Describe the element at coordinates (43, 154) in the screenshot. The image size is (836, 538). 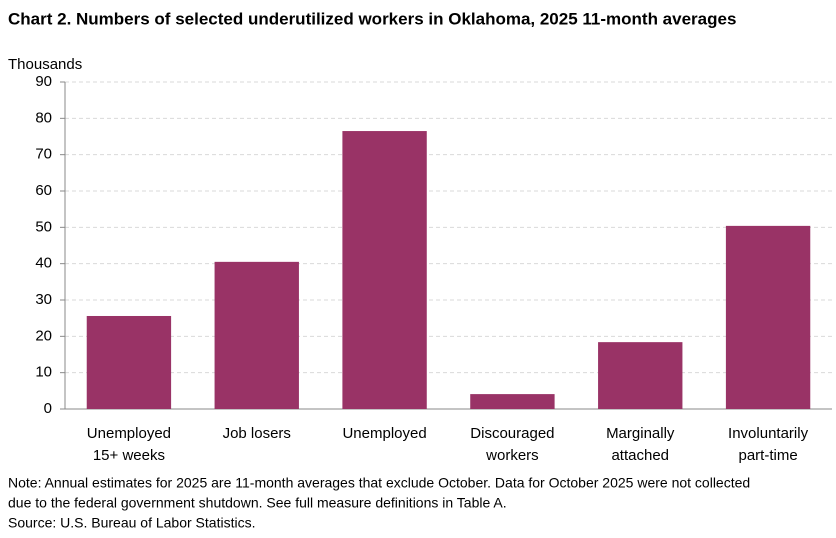
I see `y-tick-label: 70` at that location.